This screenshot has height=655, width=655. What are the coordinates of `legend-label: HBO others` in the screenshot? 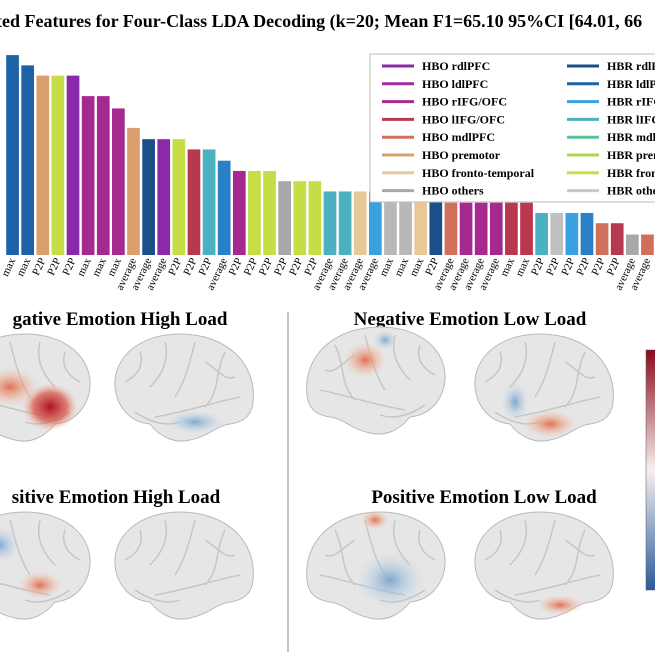 It's located at (453, 191).